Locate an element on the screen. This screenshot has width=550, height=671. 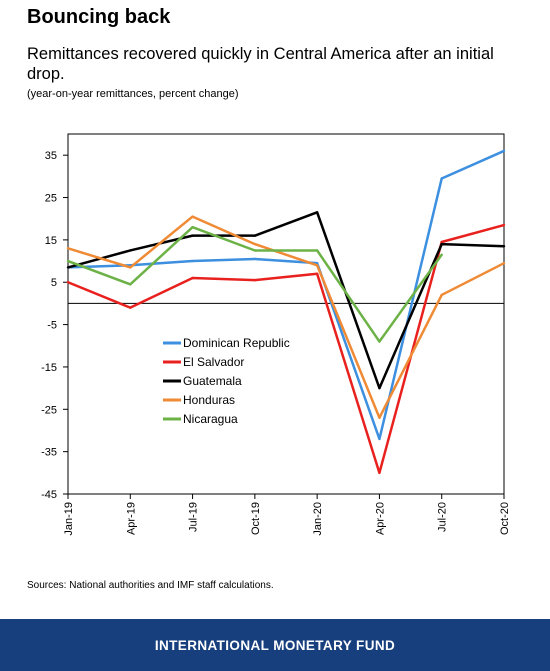
y-tick-label: -25 is located at coordinates (49, 410).